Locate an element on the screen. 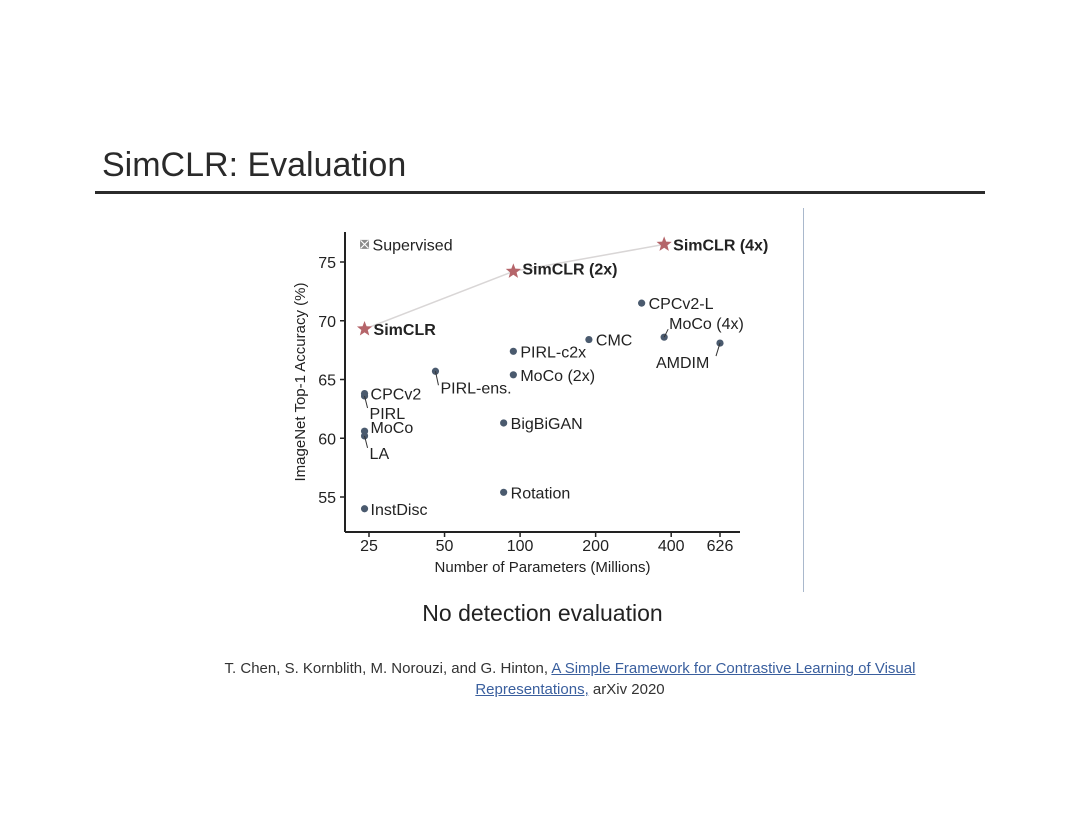 This screenshot has height=834, width=1080. x-tick-label-50: 50 is located at coordinates (445, 546).